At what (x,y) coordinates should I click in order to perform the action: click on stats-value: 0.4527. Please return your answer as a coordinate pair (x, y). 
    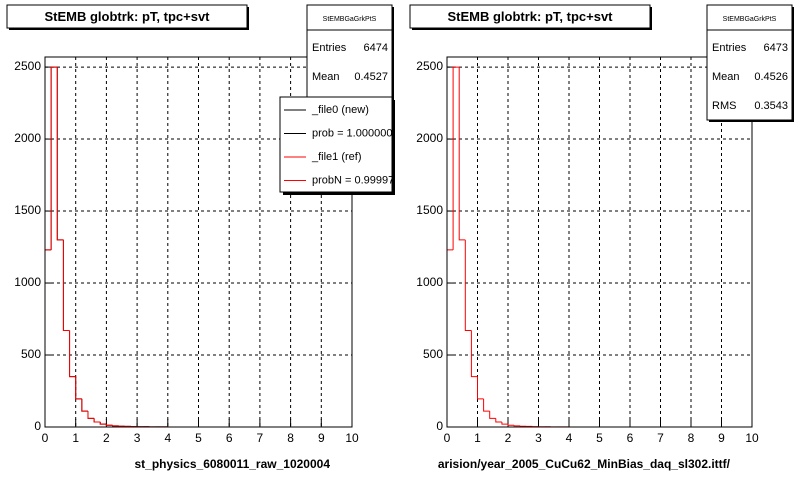
    Looking at the image, I should click on (371, 77).